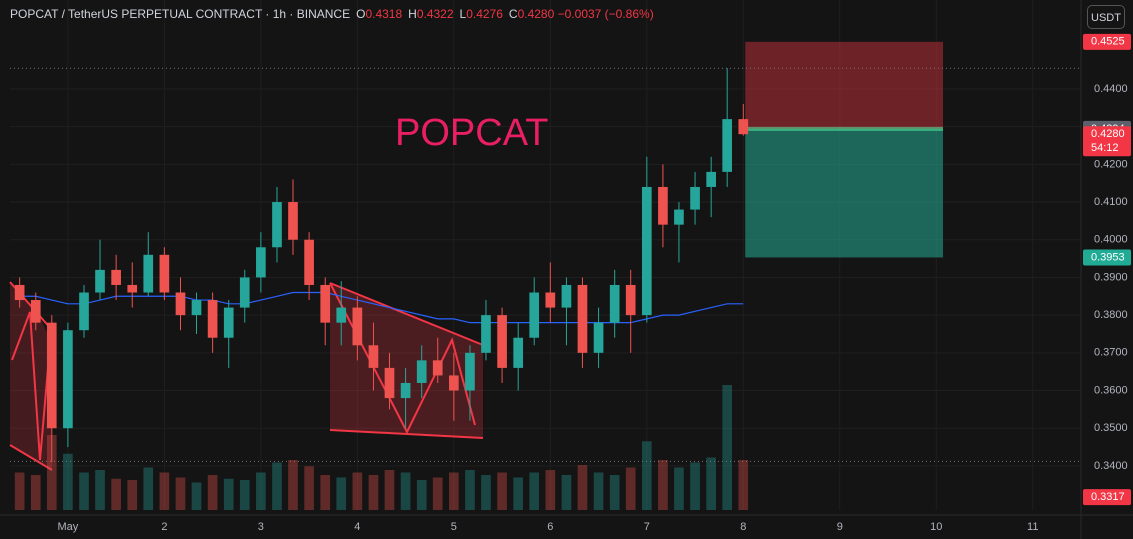 The width and height of the screenshot is (1133, 539). Describe the element at coordinates (844, 193) in the screenshot. I see `target-zone` at that location.